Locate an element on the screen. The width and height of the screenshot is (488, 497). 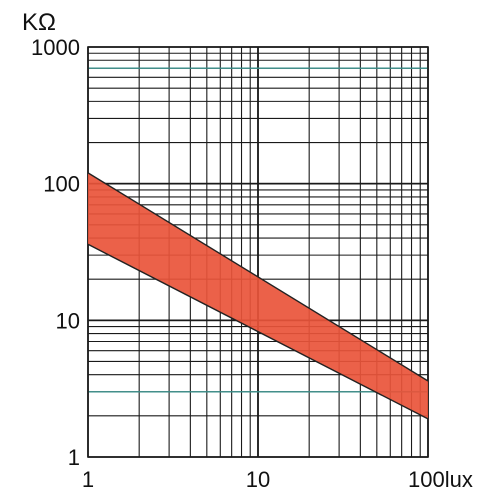
x-tick-label: 1 is located at coordinates (88, 479).